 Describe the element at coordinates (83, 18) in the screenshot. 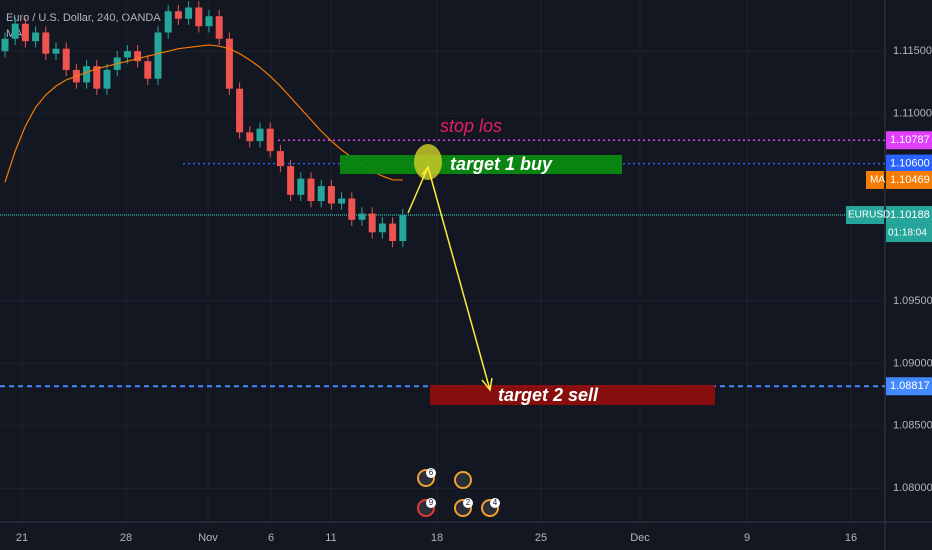

I see `chart-title: Euro / U.S. Dollar, 240, OANDA` at that location.